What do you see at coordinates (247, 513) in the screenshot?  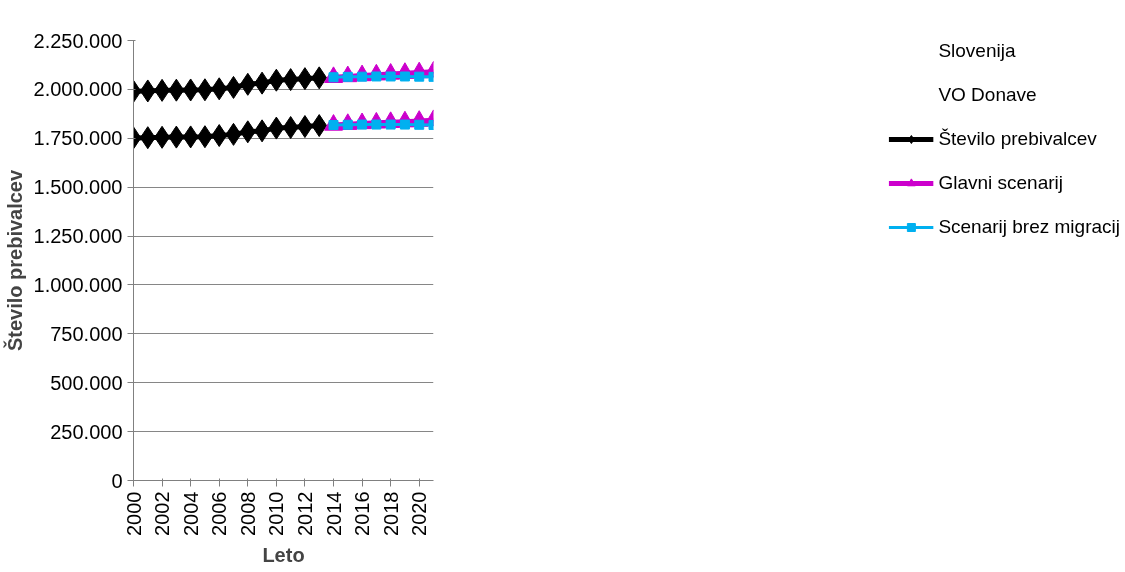 I see `x-tick-label: 2008` at bounding box center [247, 513].